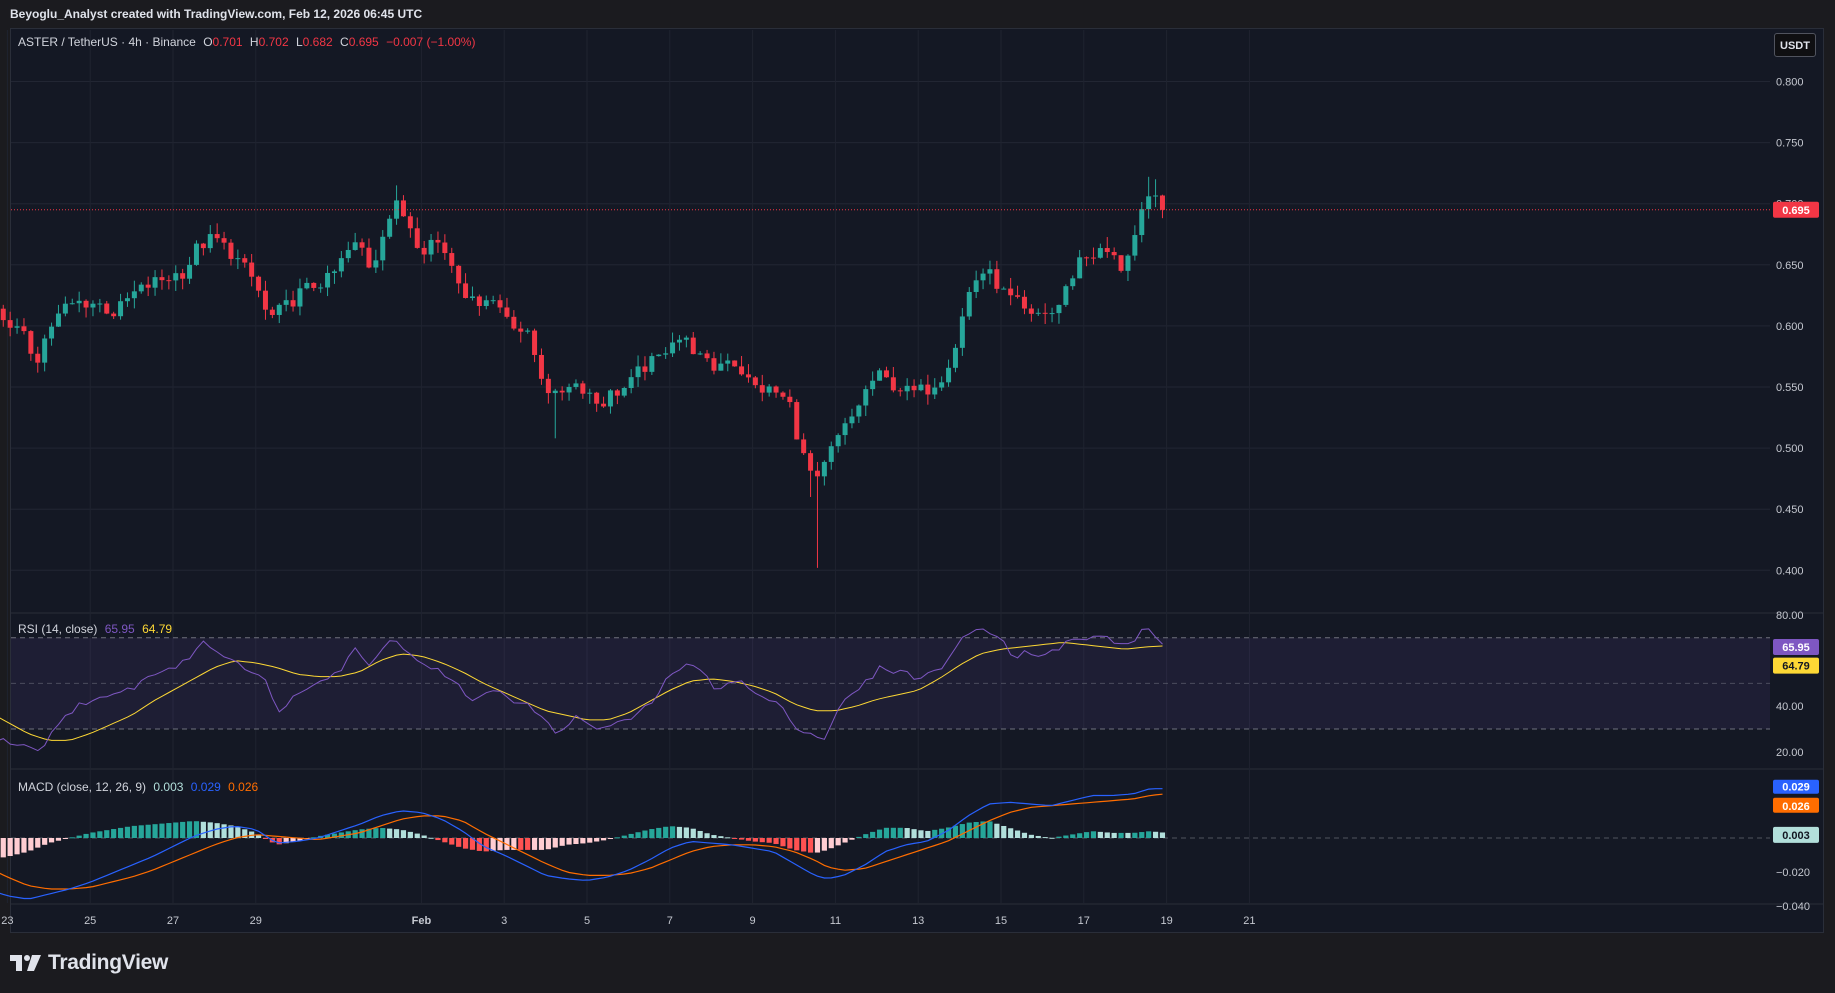 The height and width of the screenshot is (993, 1835). Describe the element at coordinates (1796, 786) in the screenshot. I see `macd-badge` at that location.